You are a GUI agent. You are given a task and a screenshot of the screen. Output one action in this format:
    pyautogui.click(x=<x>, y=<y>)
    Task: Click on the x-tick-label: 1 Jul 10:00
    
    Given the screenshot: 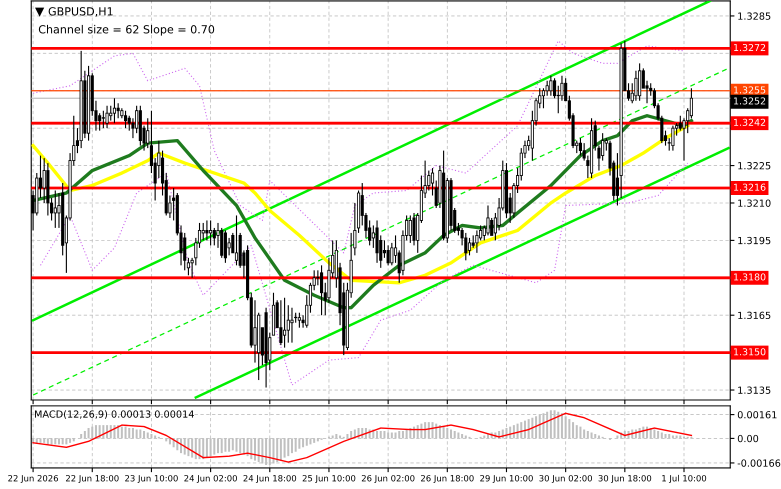 What is the action you would take?
    pyautogui.click(x=684, y=479)
    